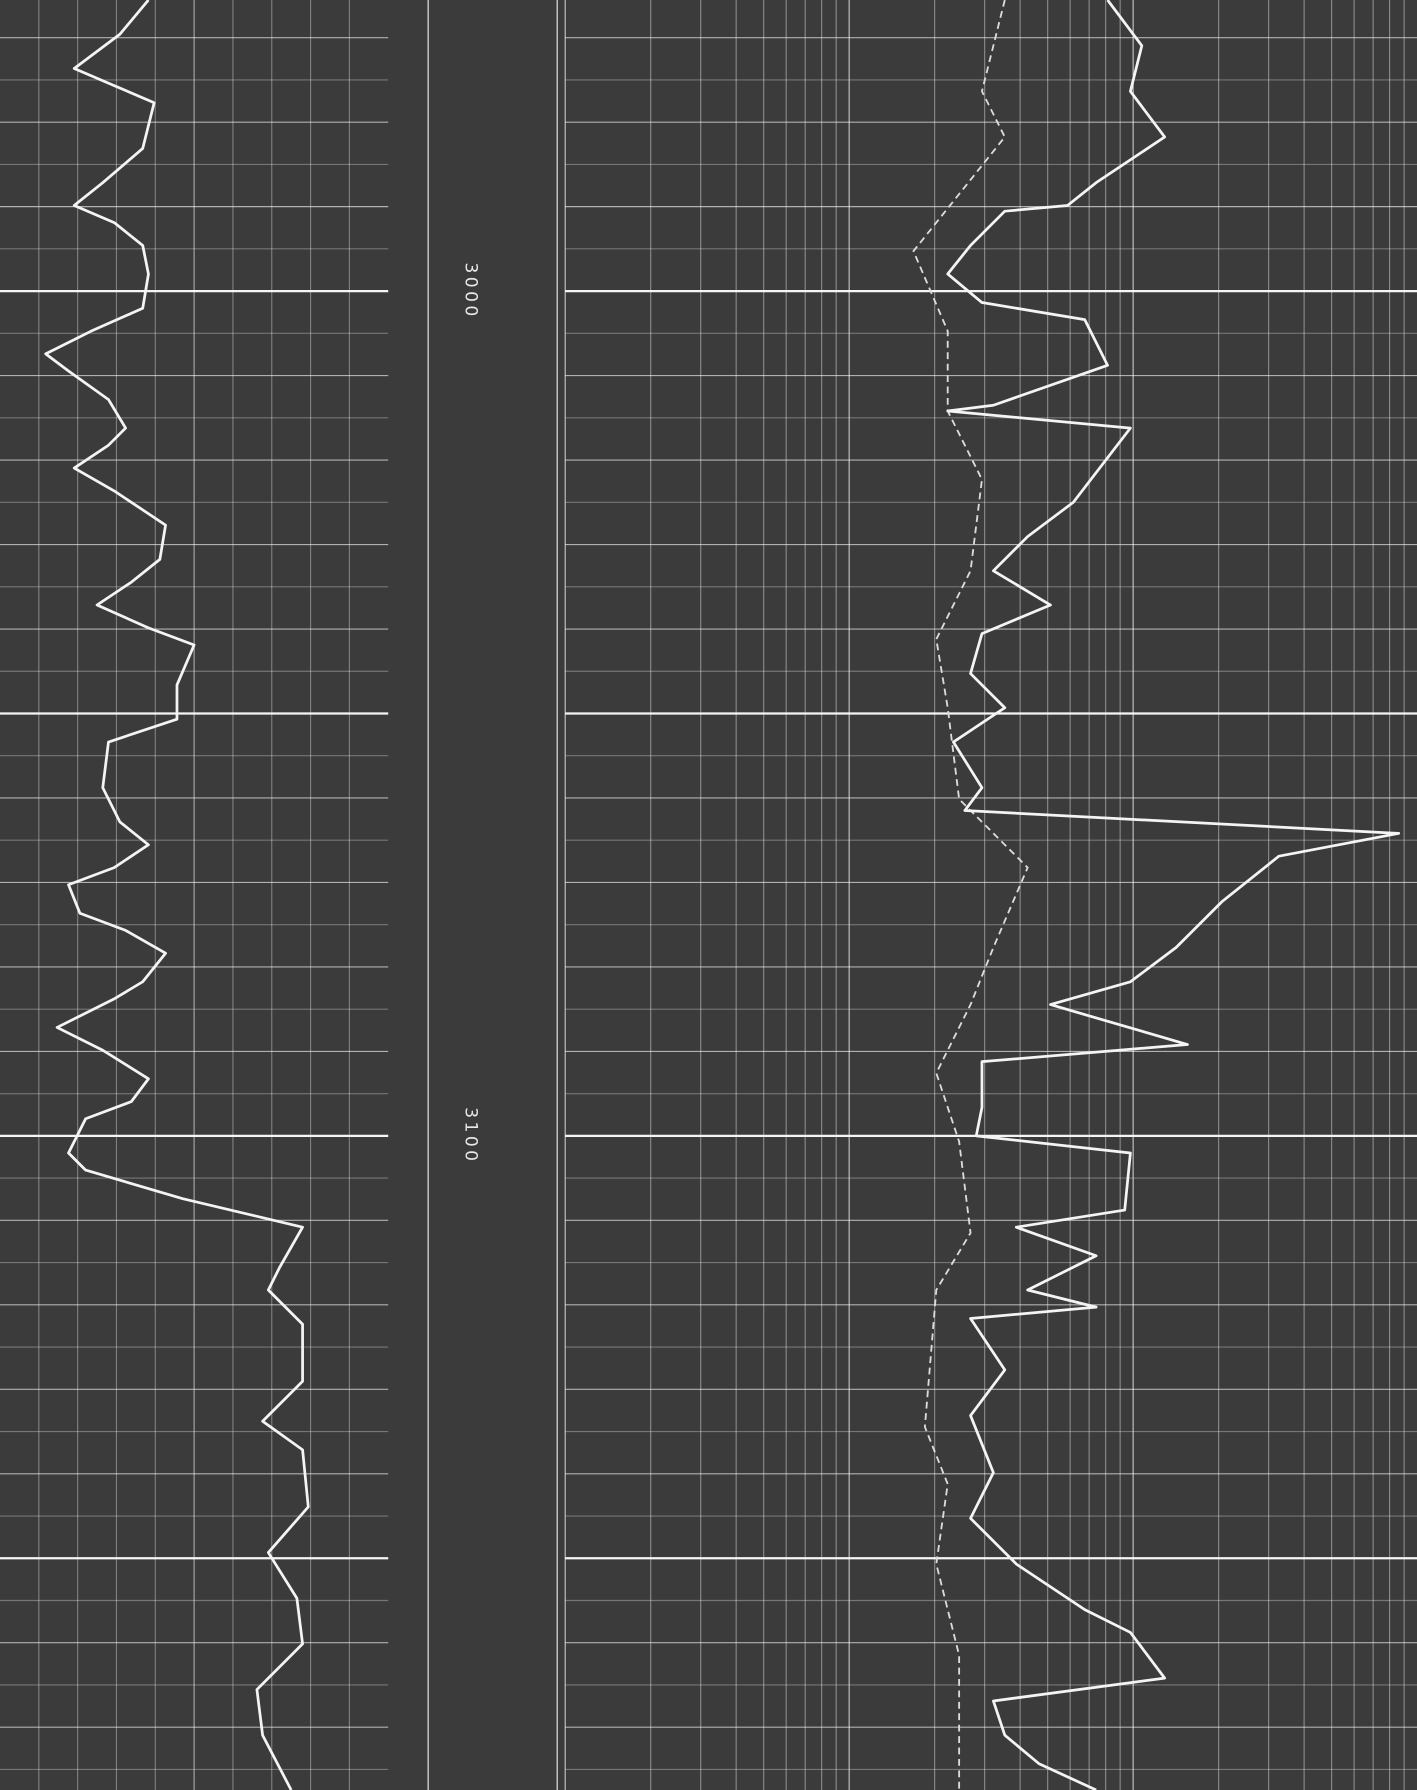  What do you see at coordinates (970, 895) in the screenshot?
I see `right-dashed-curve` at bounding box center [970, 895].